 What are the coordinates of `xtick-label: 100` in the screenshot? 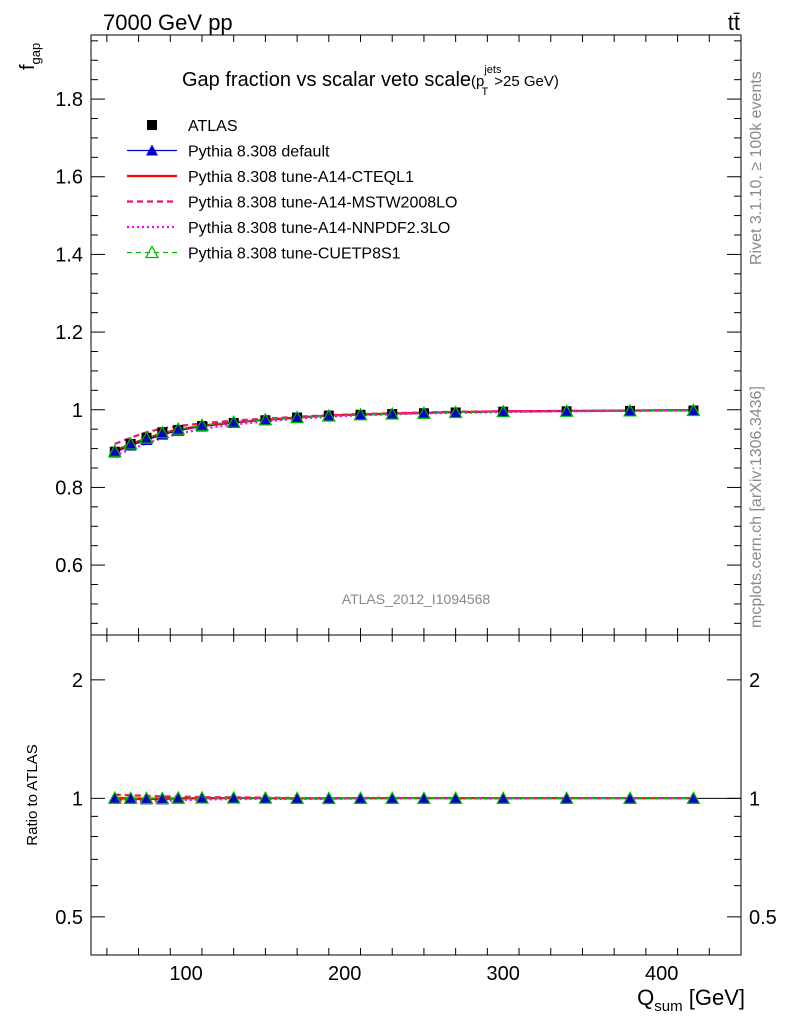 It's located at (185, 974).